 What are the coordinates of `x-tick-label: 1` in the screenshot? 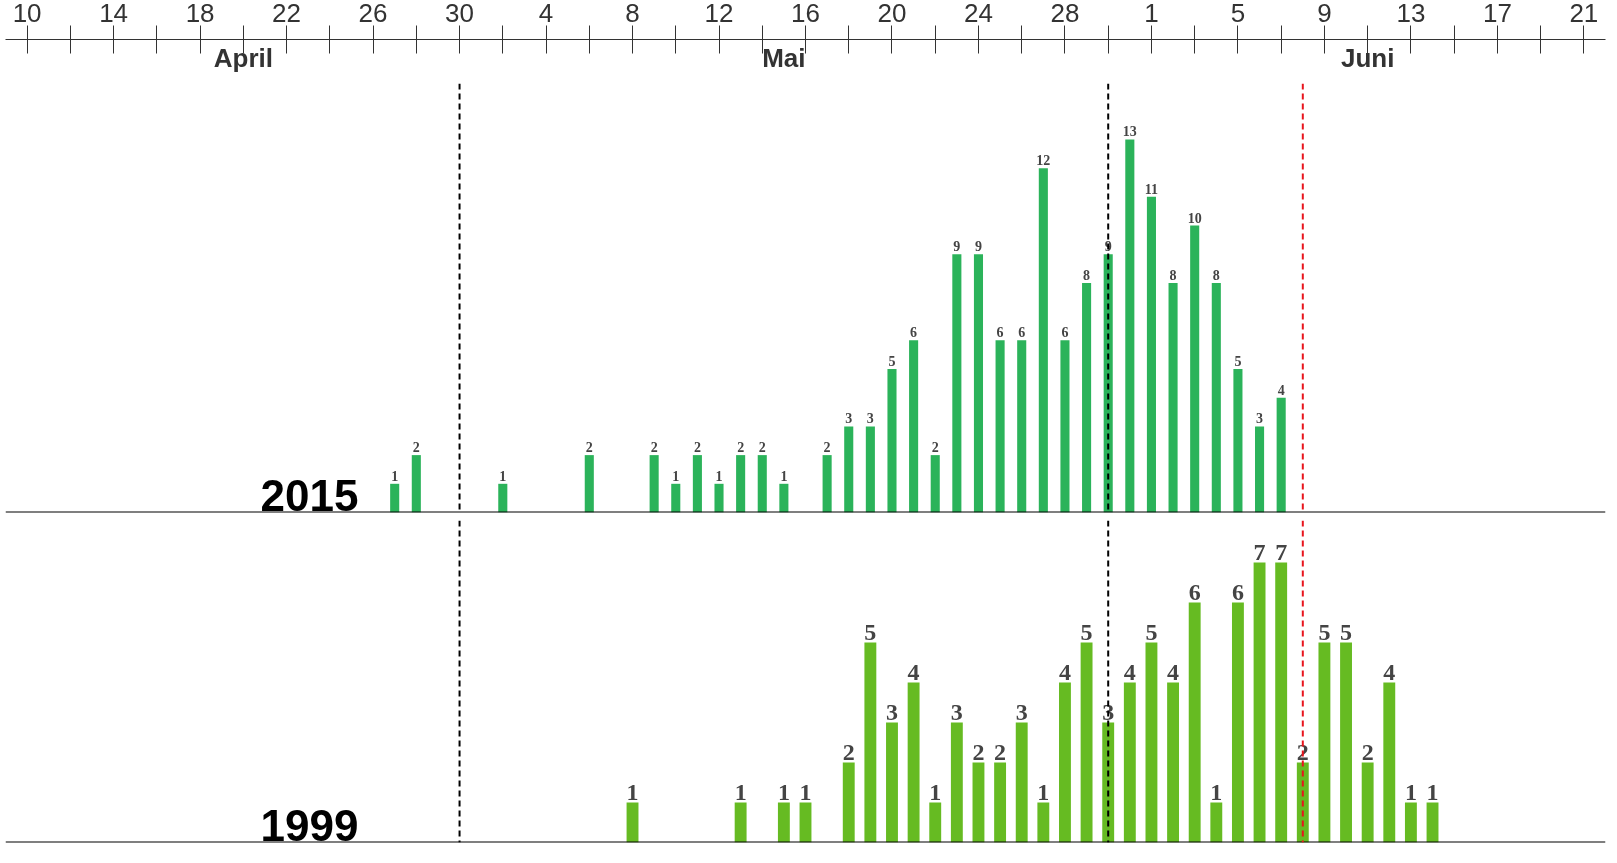 It's located at (1151, 14).